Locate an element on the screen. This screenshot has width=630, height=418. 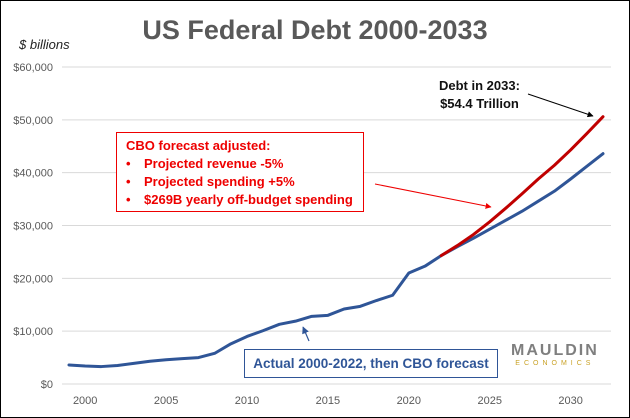
y-tick-label: $20,000 is located at coordinates (33, 279).